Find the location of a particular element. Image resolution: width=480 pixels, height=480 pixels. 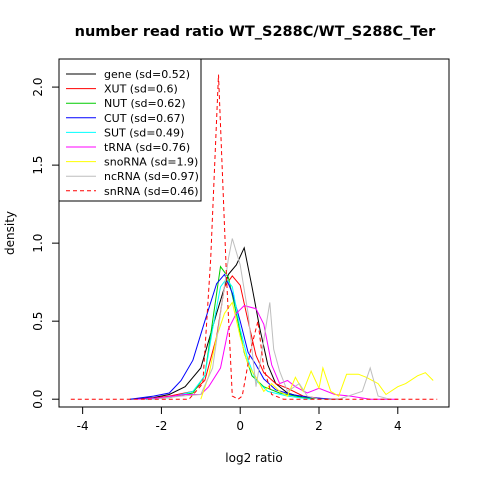

legend-label: ncRNA (sd=0.97) is located at coordinates (151, 176).